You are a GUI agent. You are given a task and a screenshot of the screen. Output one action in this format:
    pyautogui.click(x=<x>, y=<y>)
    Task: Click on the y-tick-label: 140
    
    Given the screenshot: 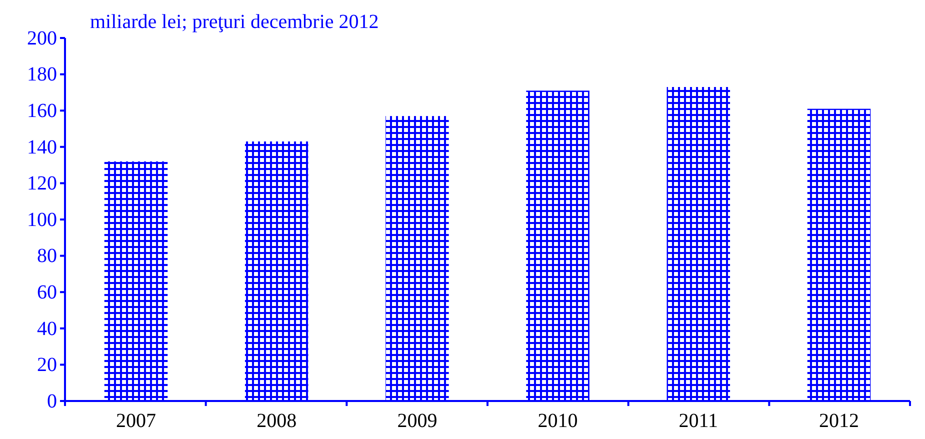 What is the action you would take?
    pyautogui.click(x=42, y=147)
    